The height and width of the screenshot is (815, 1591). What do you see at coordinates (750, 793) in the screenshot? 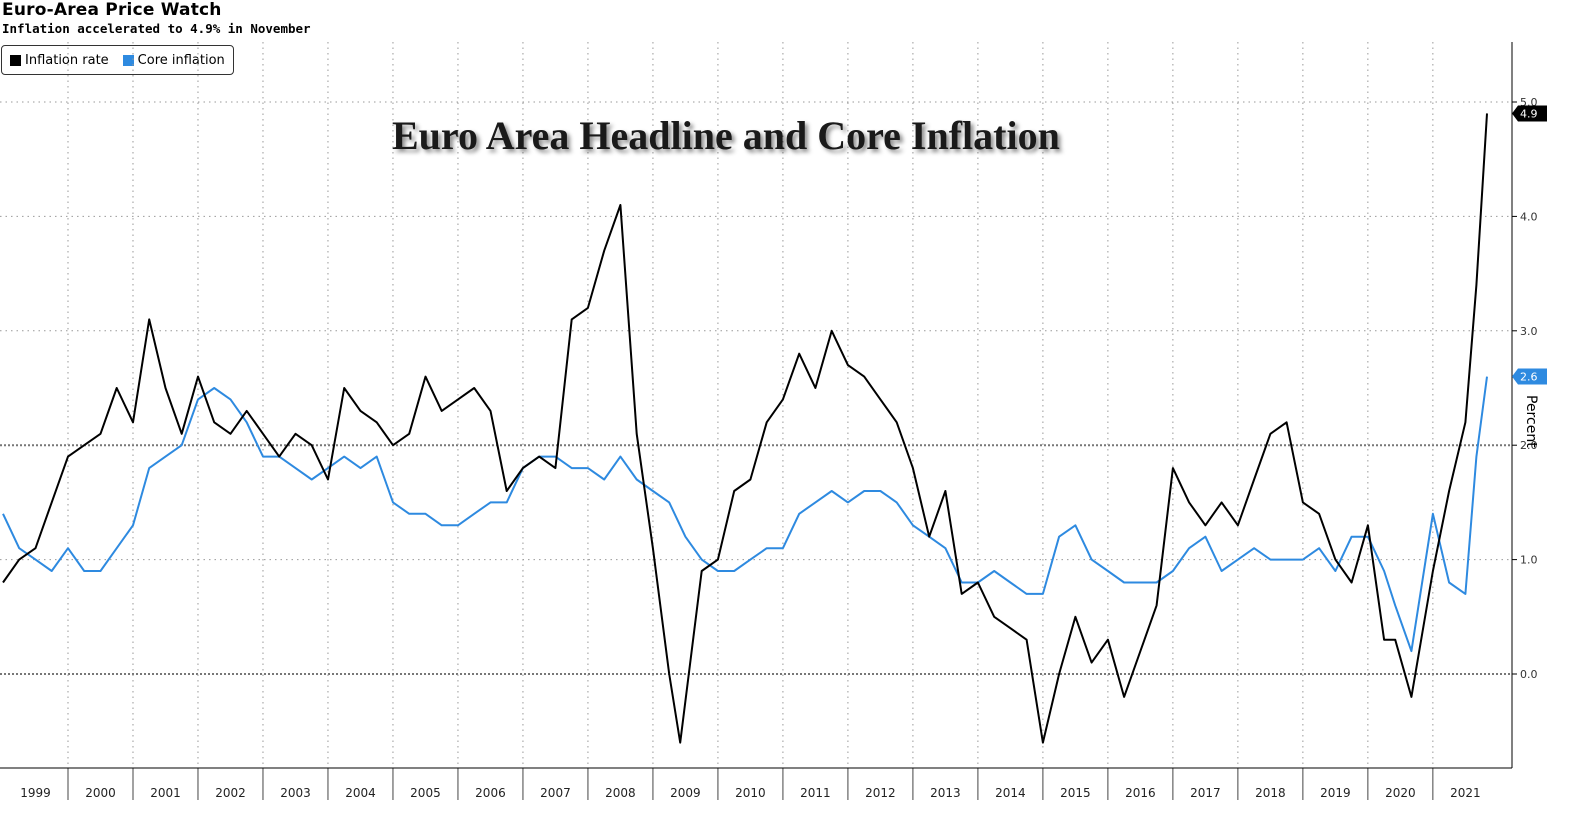
I see `x-tick-label: 2010` at bounding box center [750, 793].